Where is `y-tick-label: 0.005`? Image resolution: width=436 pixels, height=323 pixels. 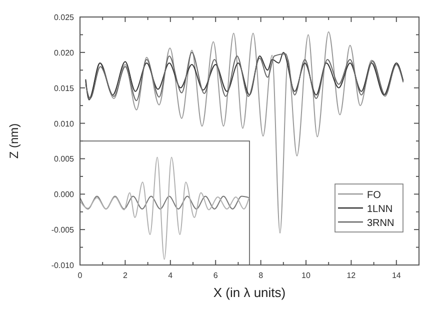 y-tick-label: 0.005 is located at coordinates (64, 159).